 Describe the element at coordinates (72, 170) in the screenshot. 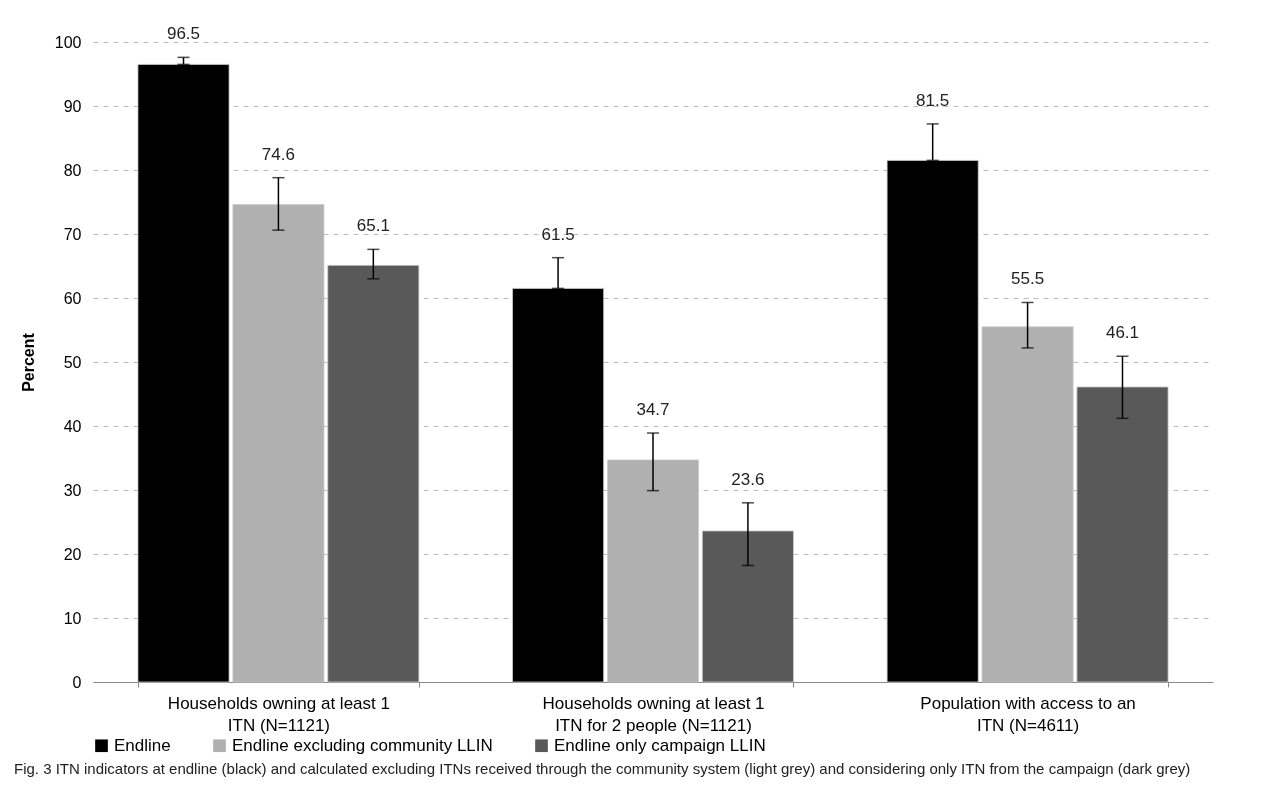

I see `y-tick-label: 80` at that location.